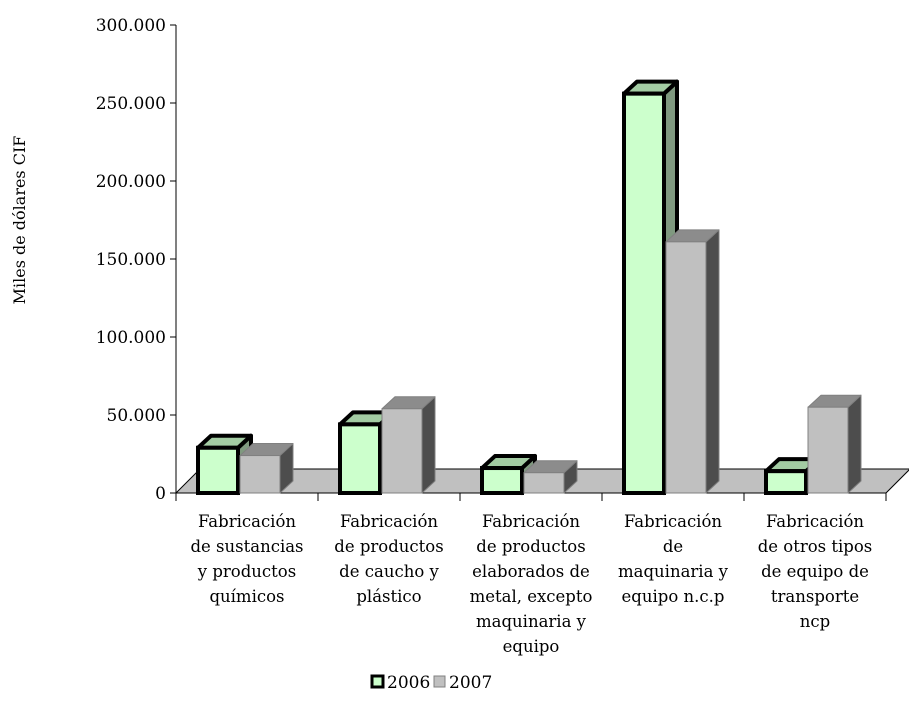 The height and width of the screenshot is (722, 909). I want to click on x-category-label: y productos, so click(246, 571).